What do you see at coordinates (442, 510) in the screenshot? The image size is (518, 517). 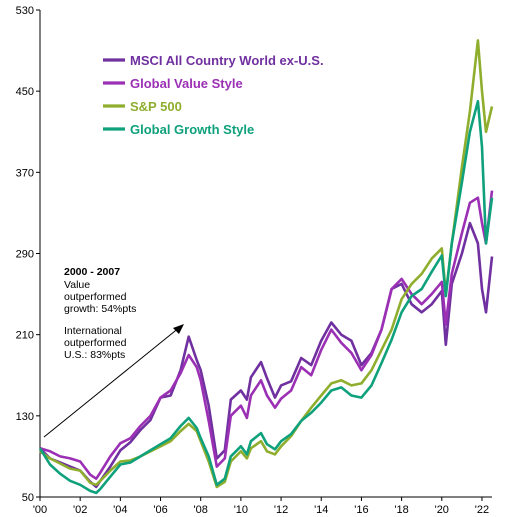 I see `x-tick-label: '20` at bounding box center [442, 510].